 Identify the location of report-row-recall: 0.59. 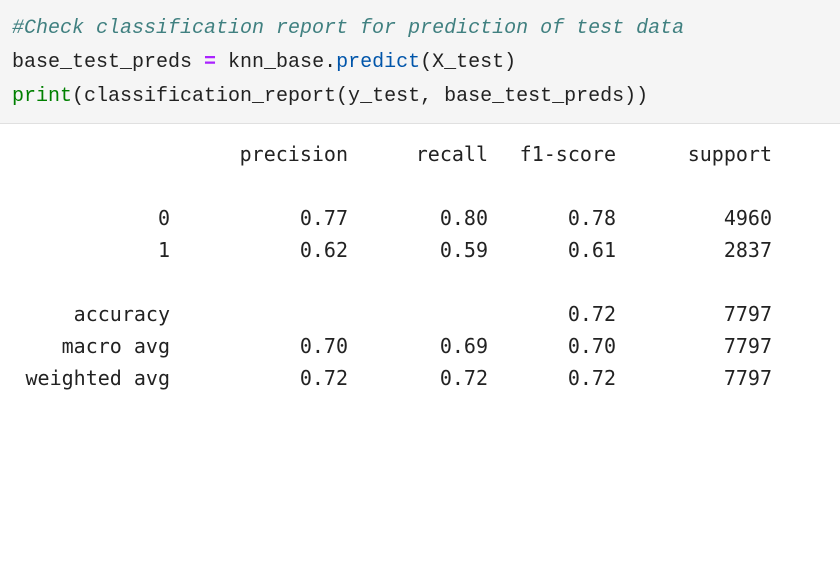
(463, 250).